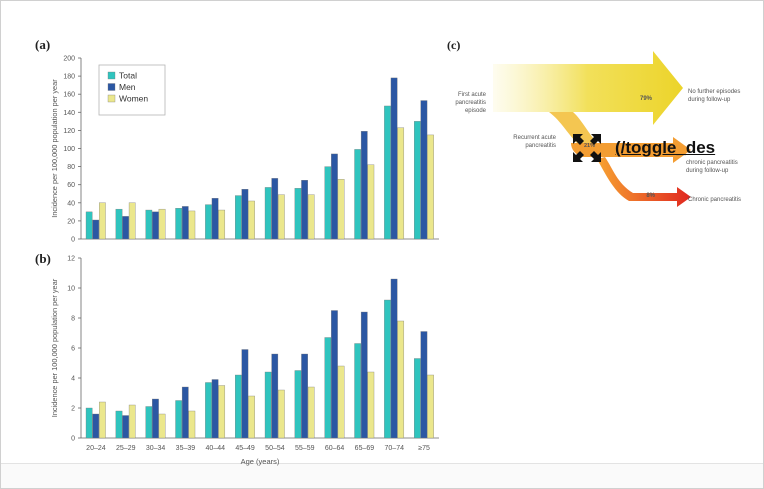 Image resolution: width=764 pixels, height=489 pixels. I want to click on y-tick-label: 100, so click(69, 149).